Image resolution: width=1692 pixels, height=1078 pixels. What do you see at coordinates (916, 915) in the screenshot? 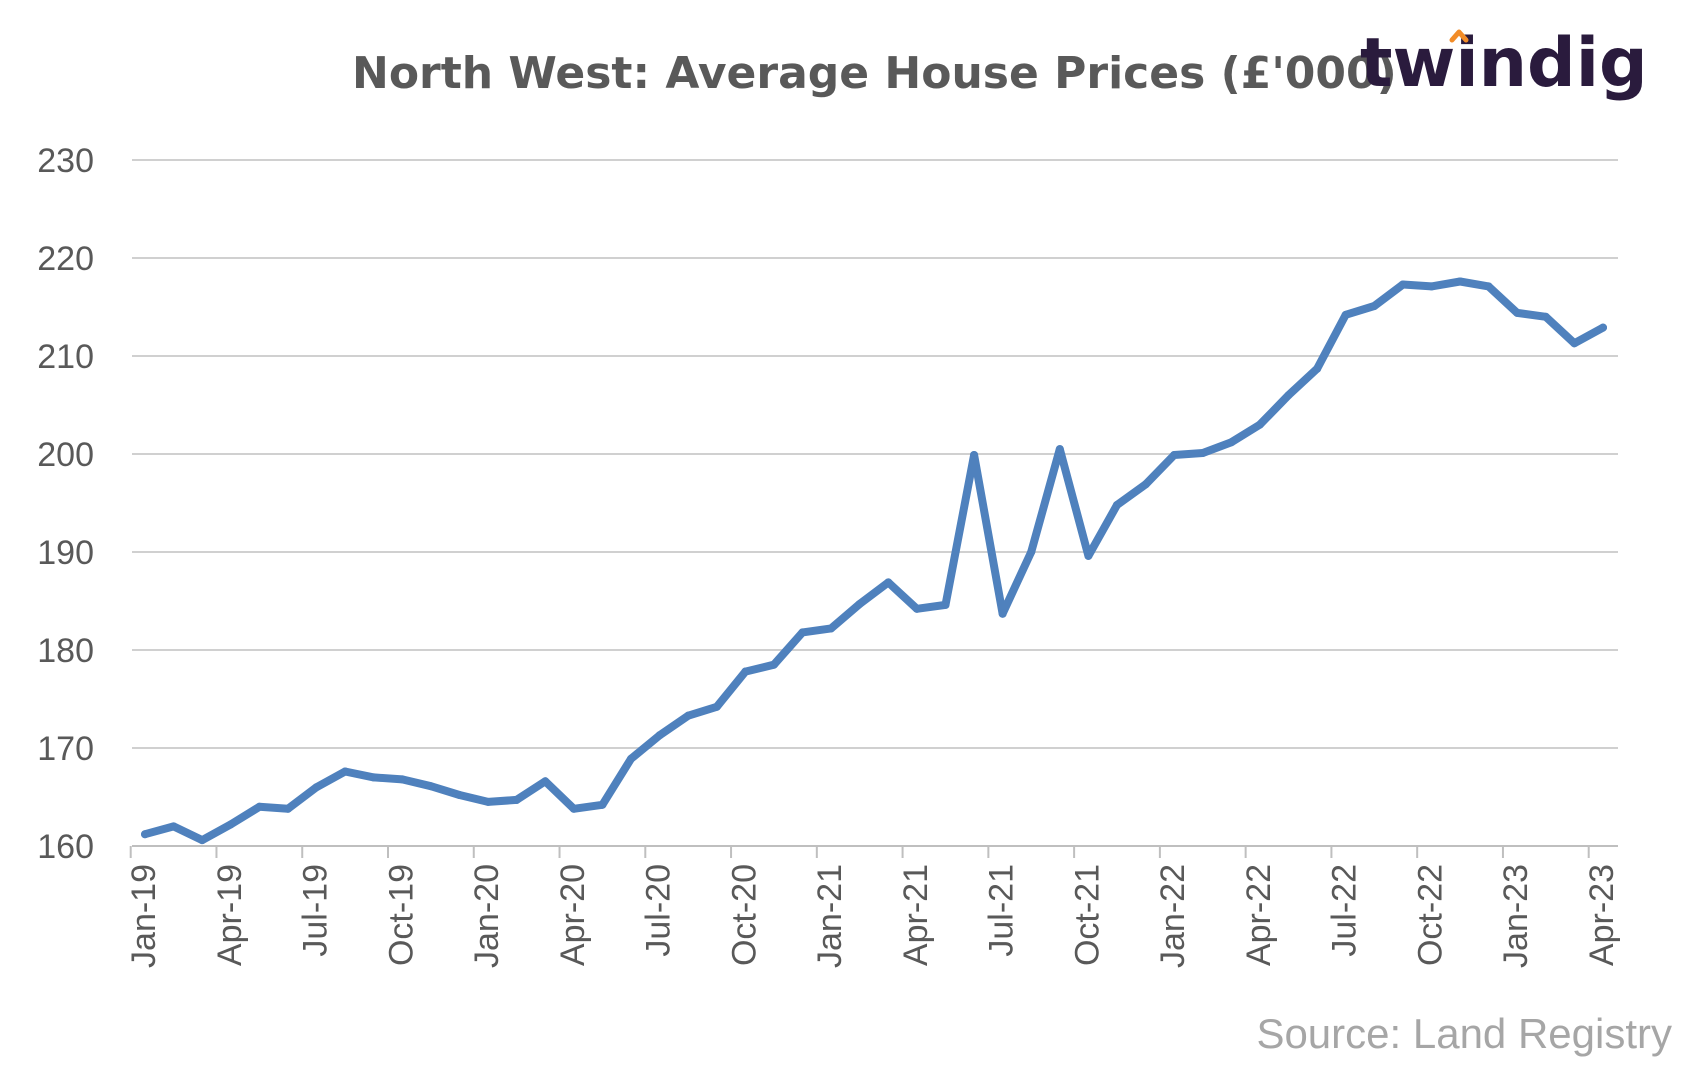
I see `x-tick-label: Apr-21` at bounding box center [916, 915].